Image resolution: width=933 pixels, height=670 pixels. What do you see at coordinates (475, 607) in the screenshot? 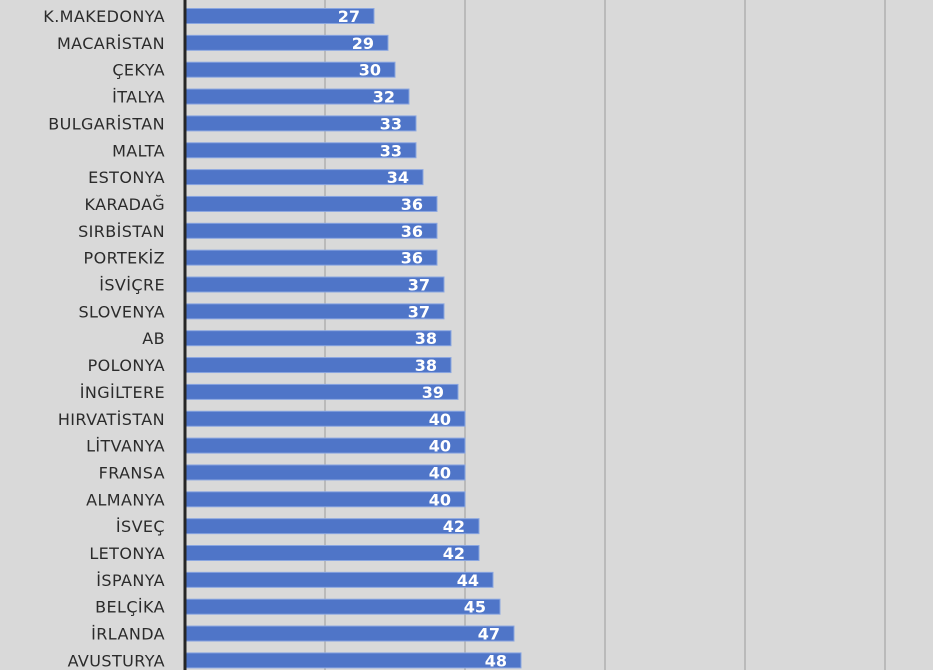
I see `data-label: 45` at bounding box center [475, 607].